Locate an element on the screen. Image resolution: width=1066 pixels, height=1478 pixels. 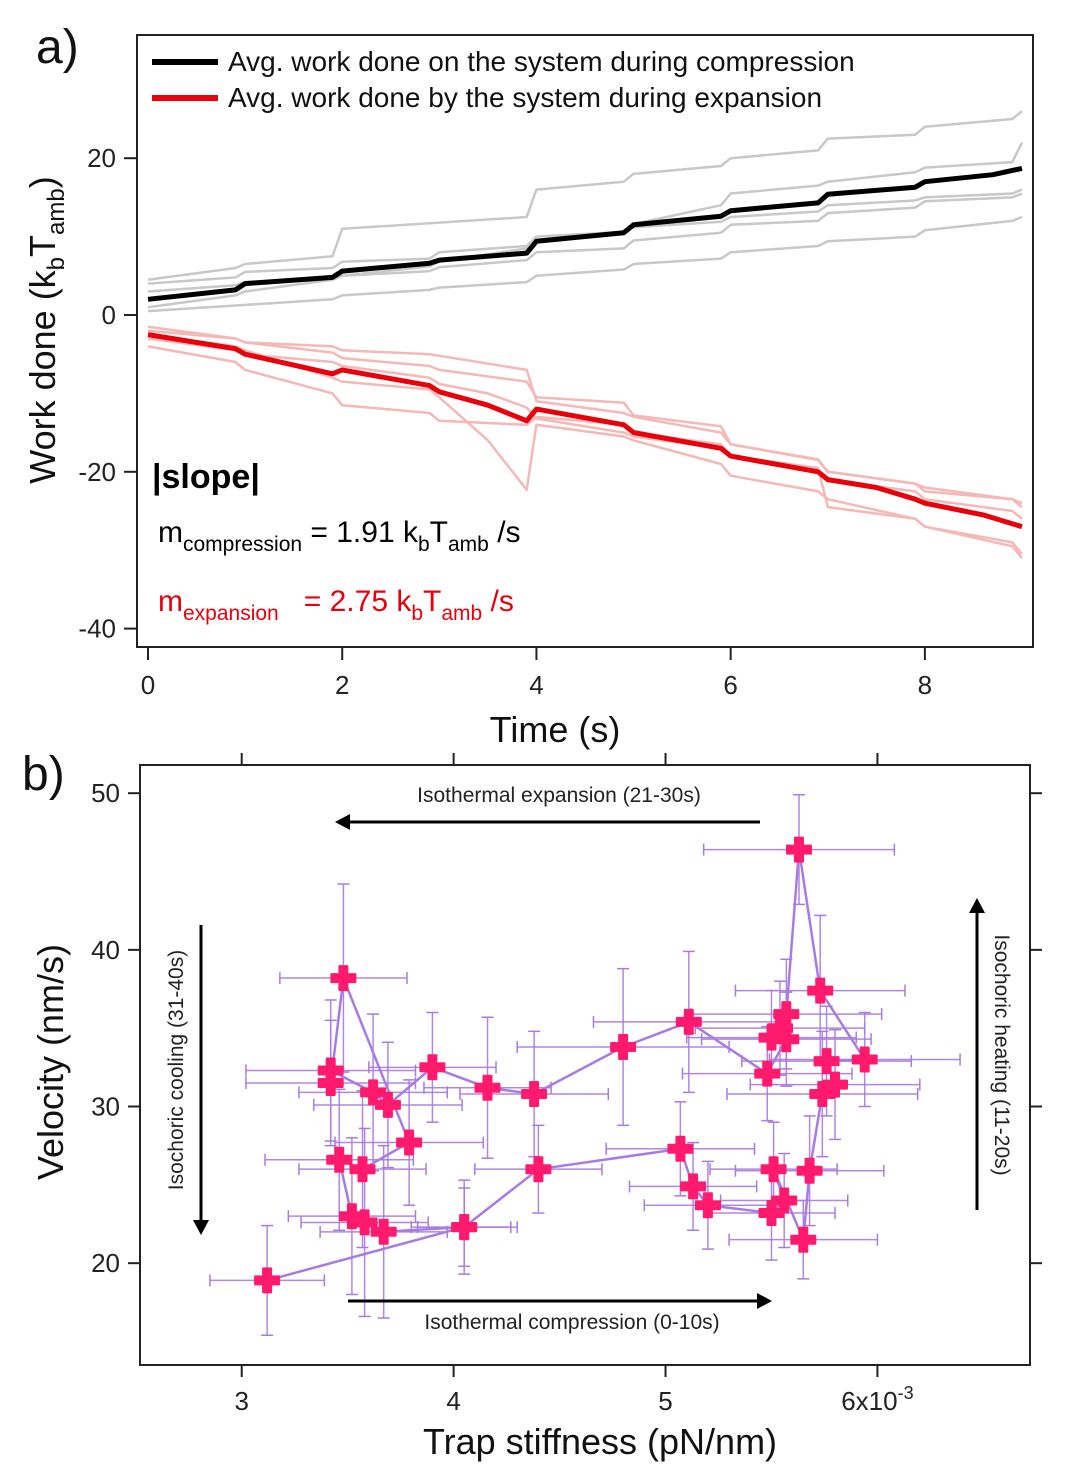
b-xtick-label: 3 is located at coordinates (241, 1401).